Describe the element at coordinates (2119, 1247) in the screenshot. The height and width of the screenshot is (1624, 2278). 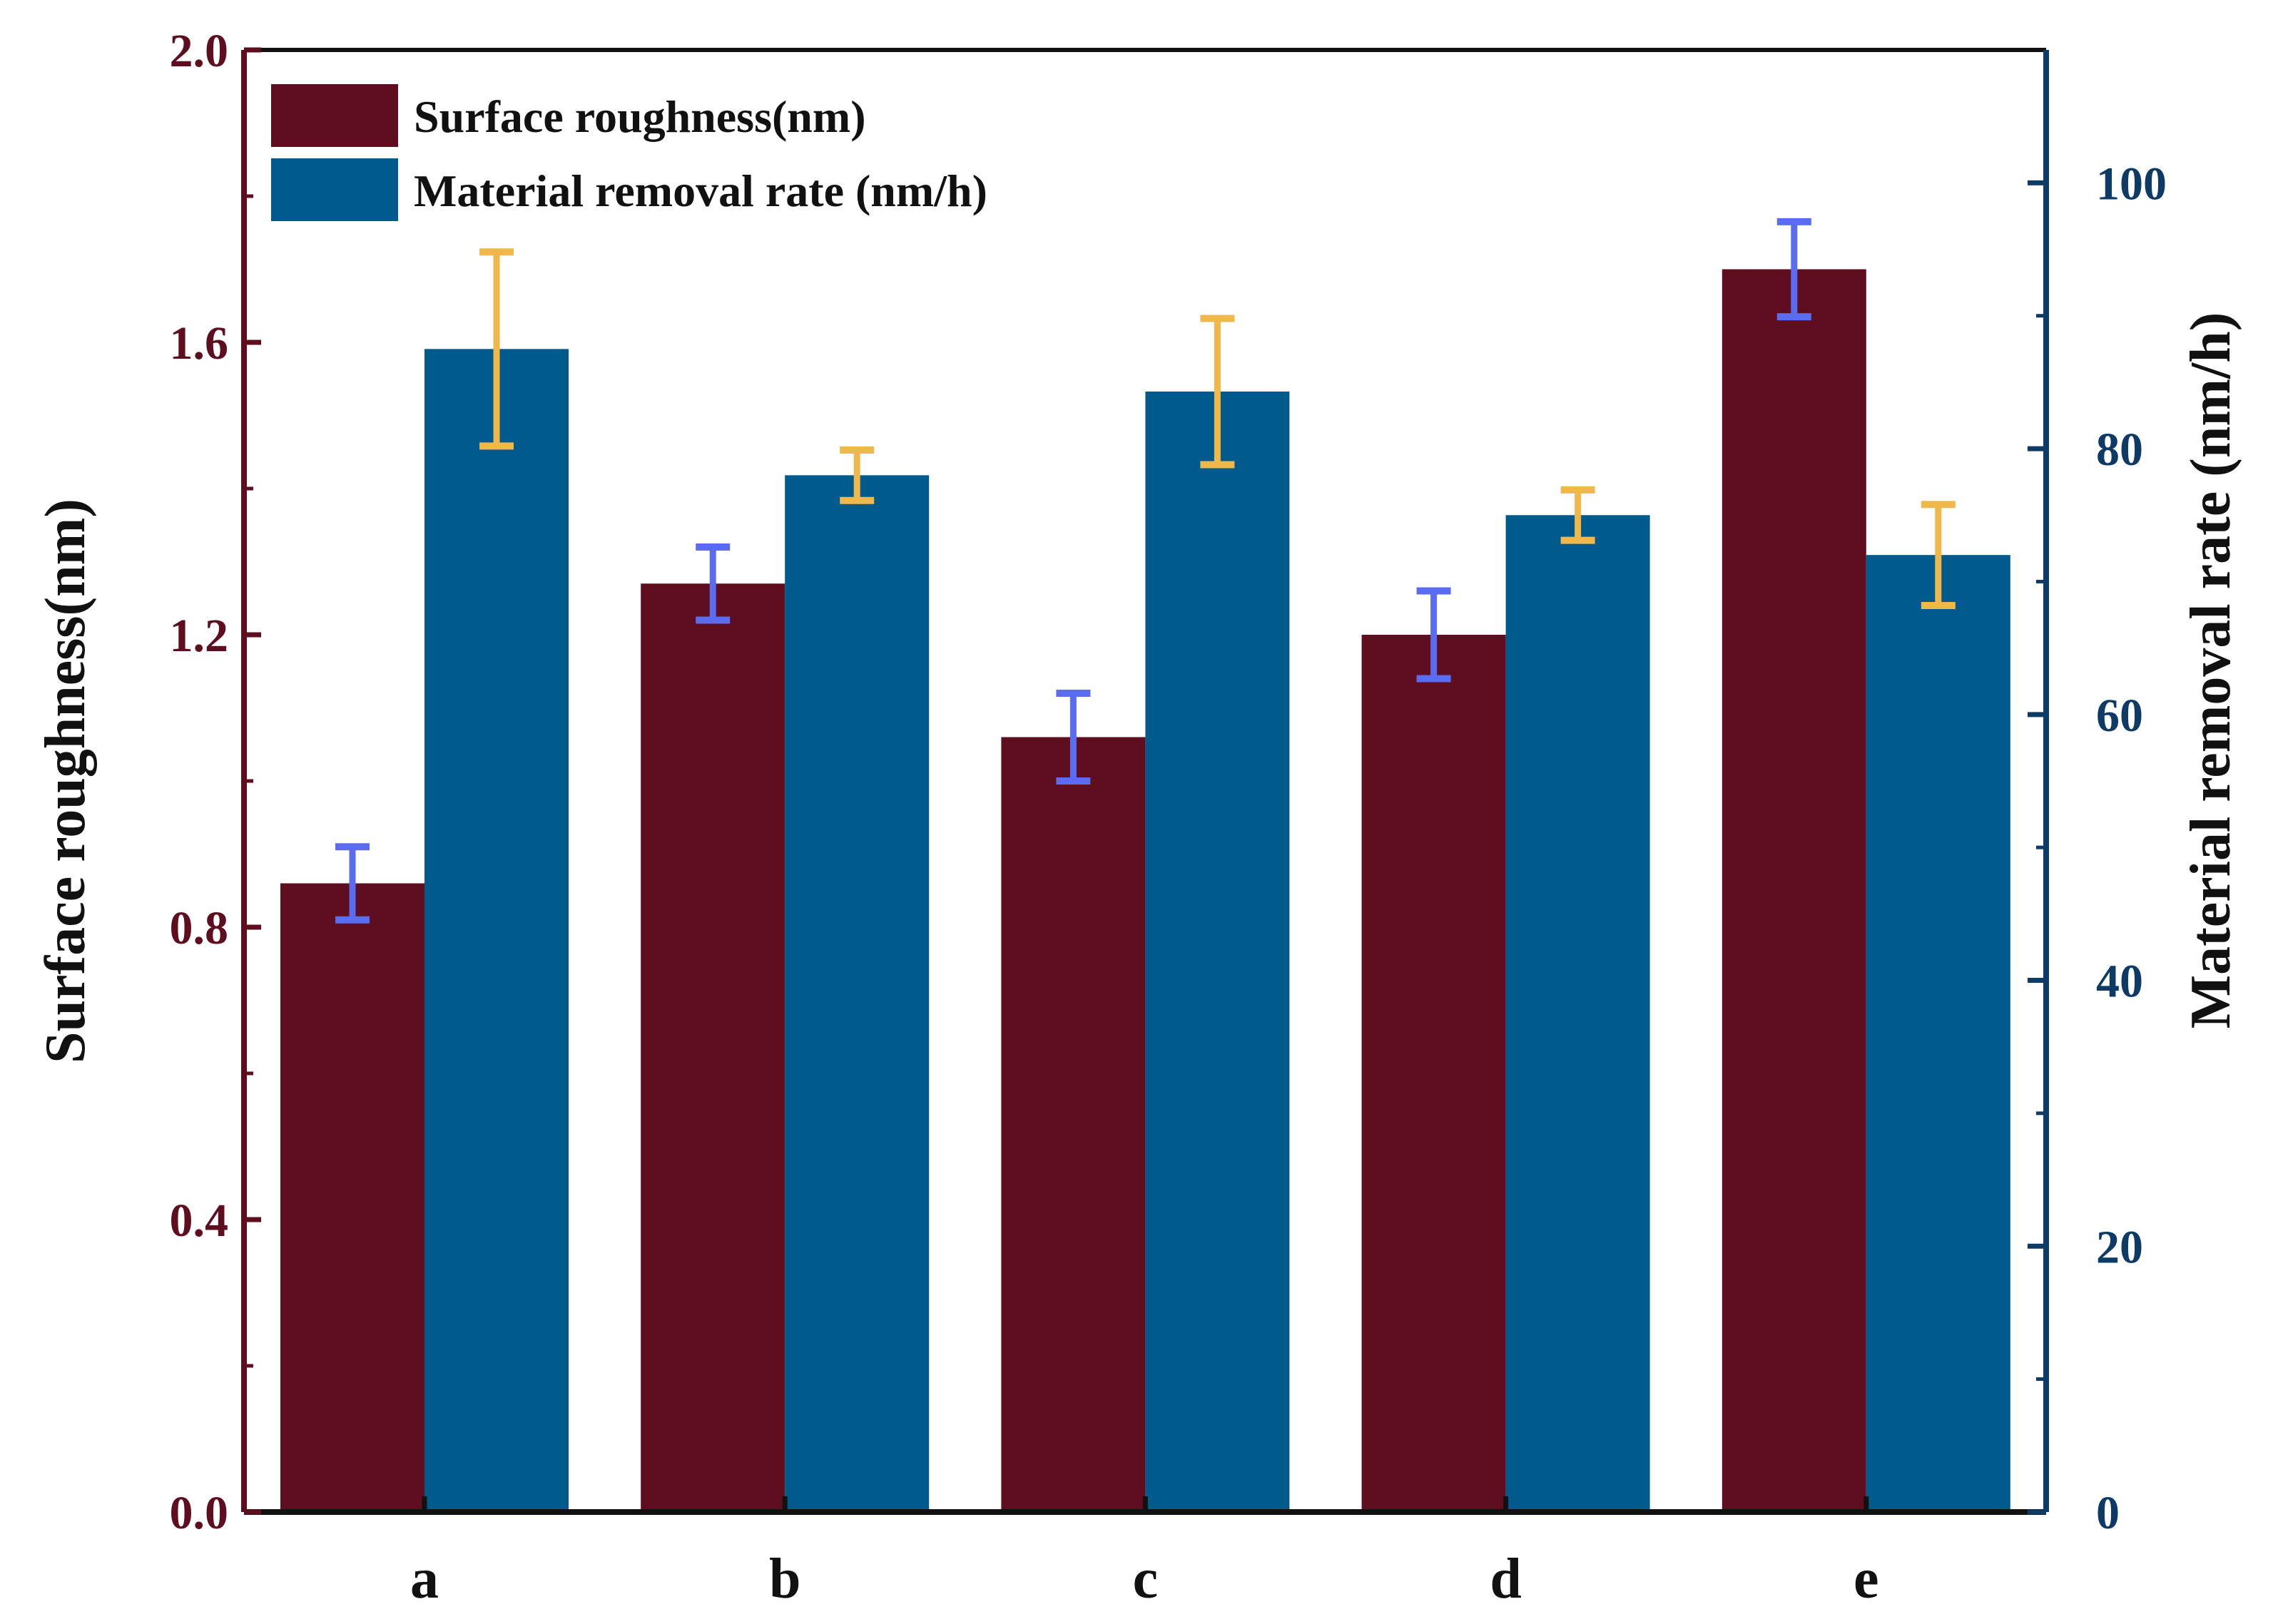
I see `right-y-tick-label: 20` at that location.